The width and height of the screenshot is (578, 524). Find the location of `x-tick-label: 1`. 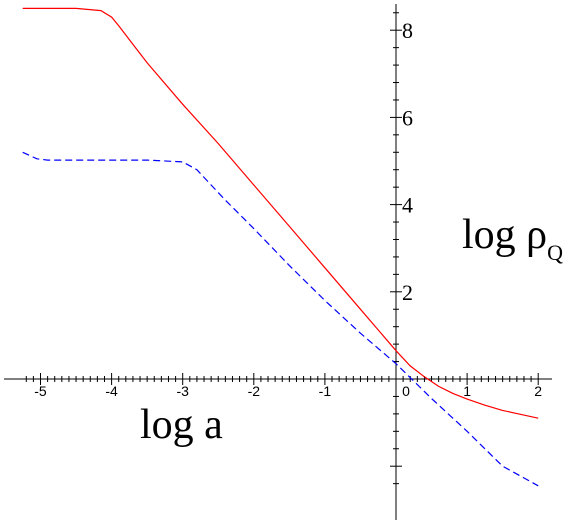

x-tick-label: 1 is located at coordinates (467, 391).